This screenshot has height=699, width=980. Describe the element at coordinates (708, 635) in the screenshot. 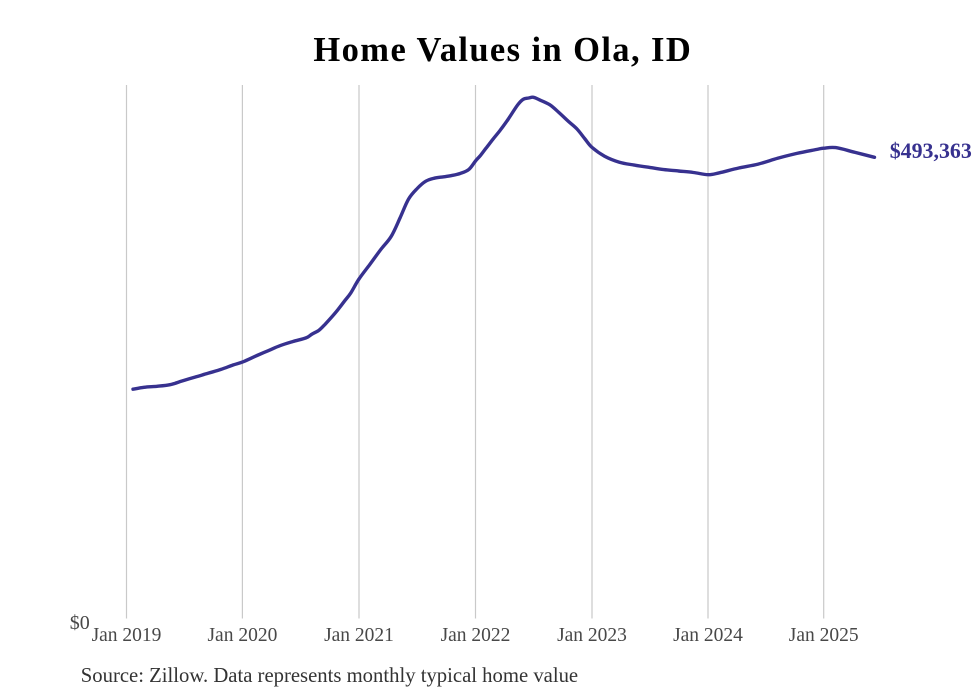

I see `svg-text: Jan 2024` at that location.